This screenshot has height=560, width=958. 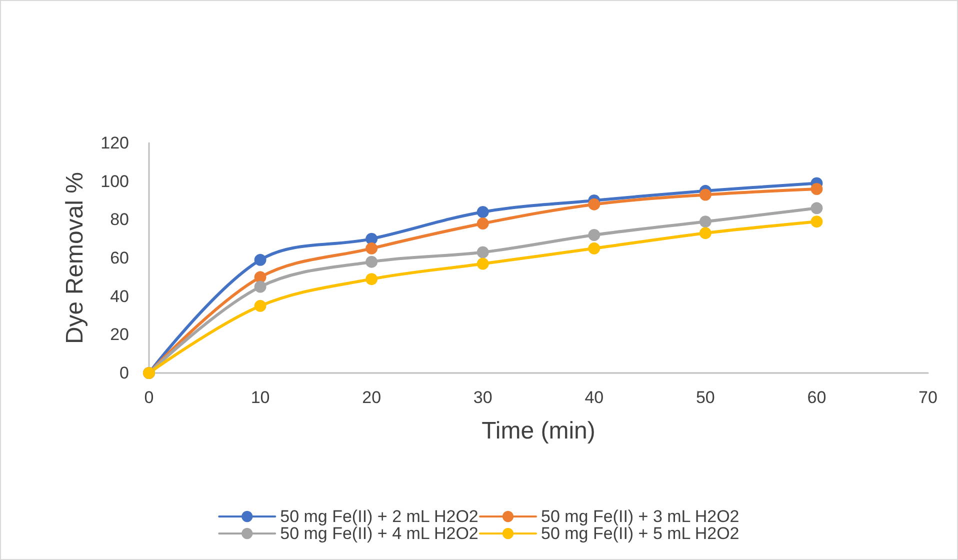 I want to click on x-tick-label: 50, so click(x=705, y=397).